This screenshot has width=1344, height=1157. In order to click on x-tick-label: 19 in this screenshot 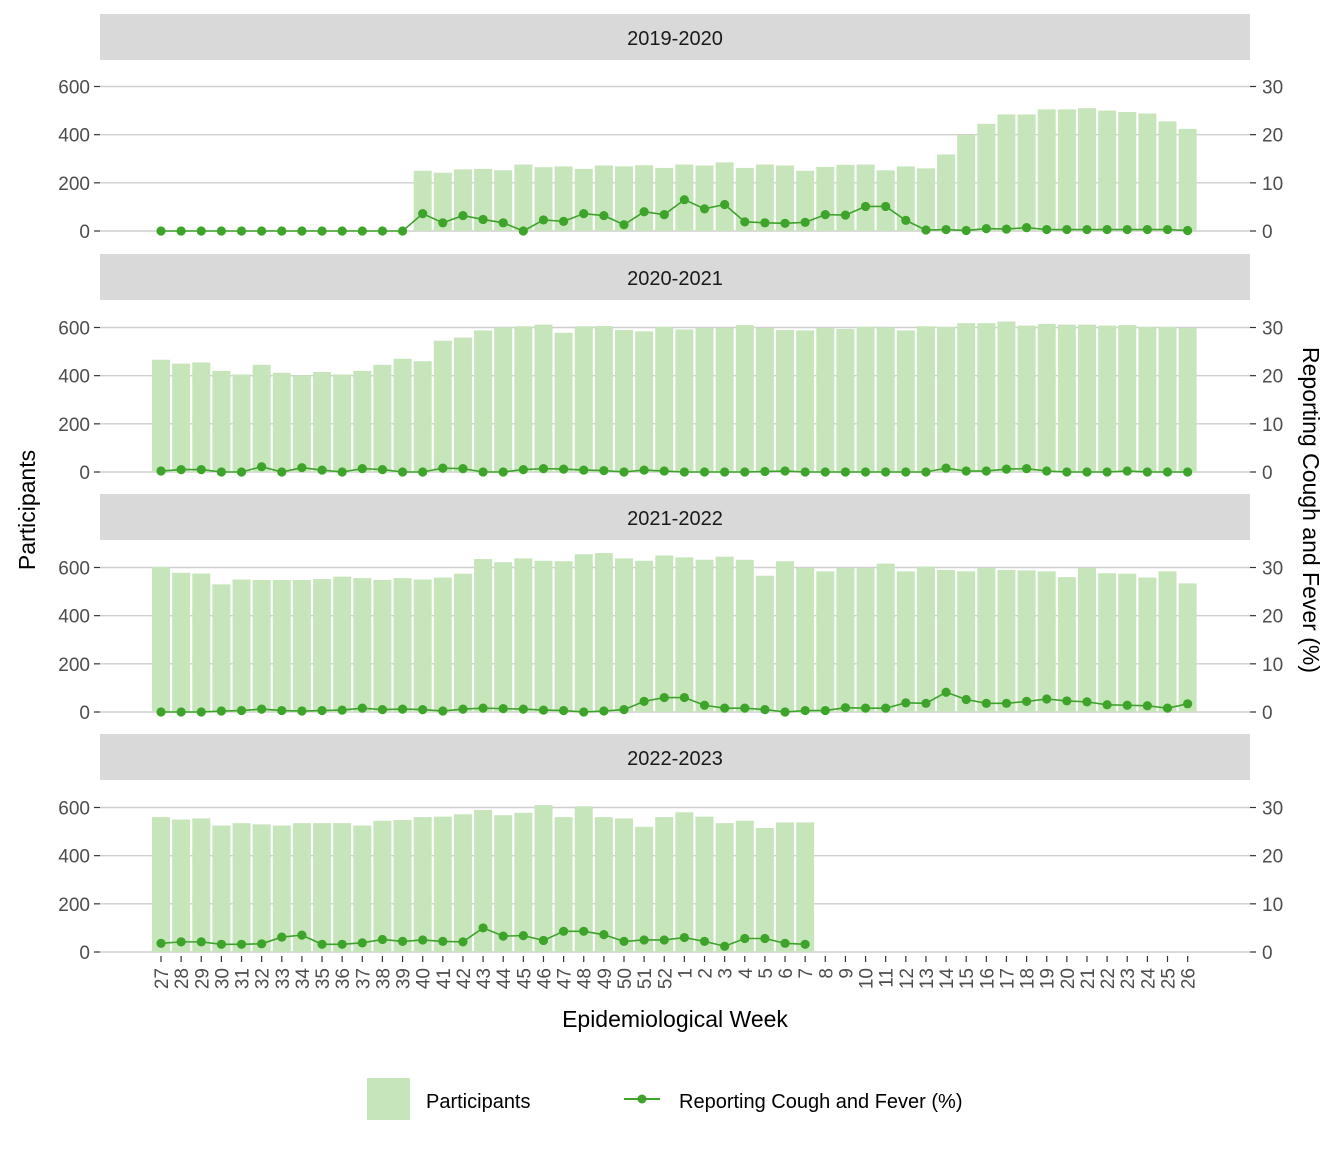, I will do `click(1048, 978)`.